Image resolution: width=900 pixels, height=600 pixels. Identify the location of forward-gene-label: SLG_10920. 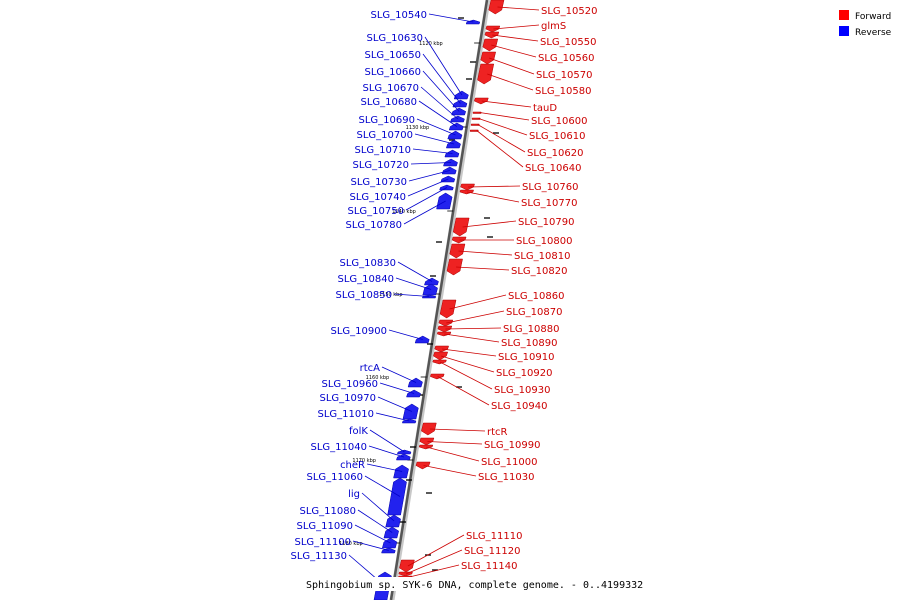
(524, 373).